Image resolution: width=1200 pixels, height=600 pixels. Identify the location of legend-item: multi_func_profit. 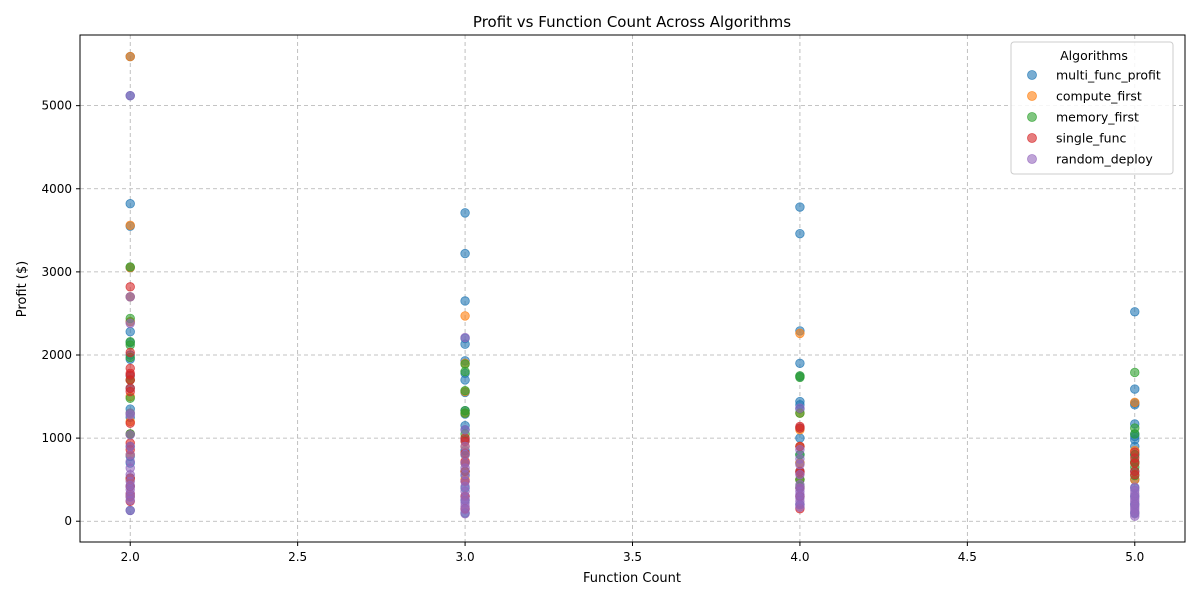
(1094, 75).